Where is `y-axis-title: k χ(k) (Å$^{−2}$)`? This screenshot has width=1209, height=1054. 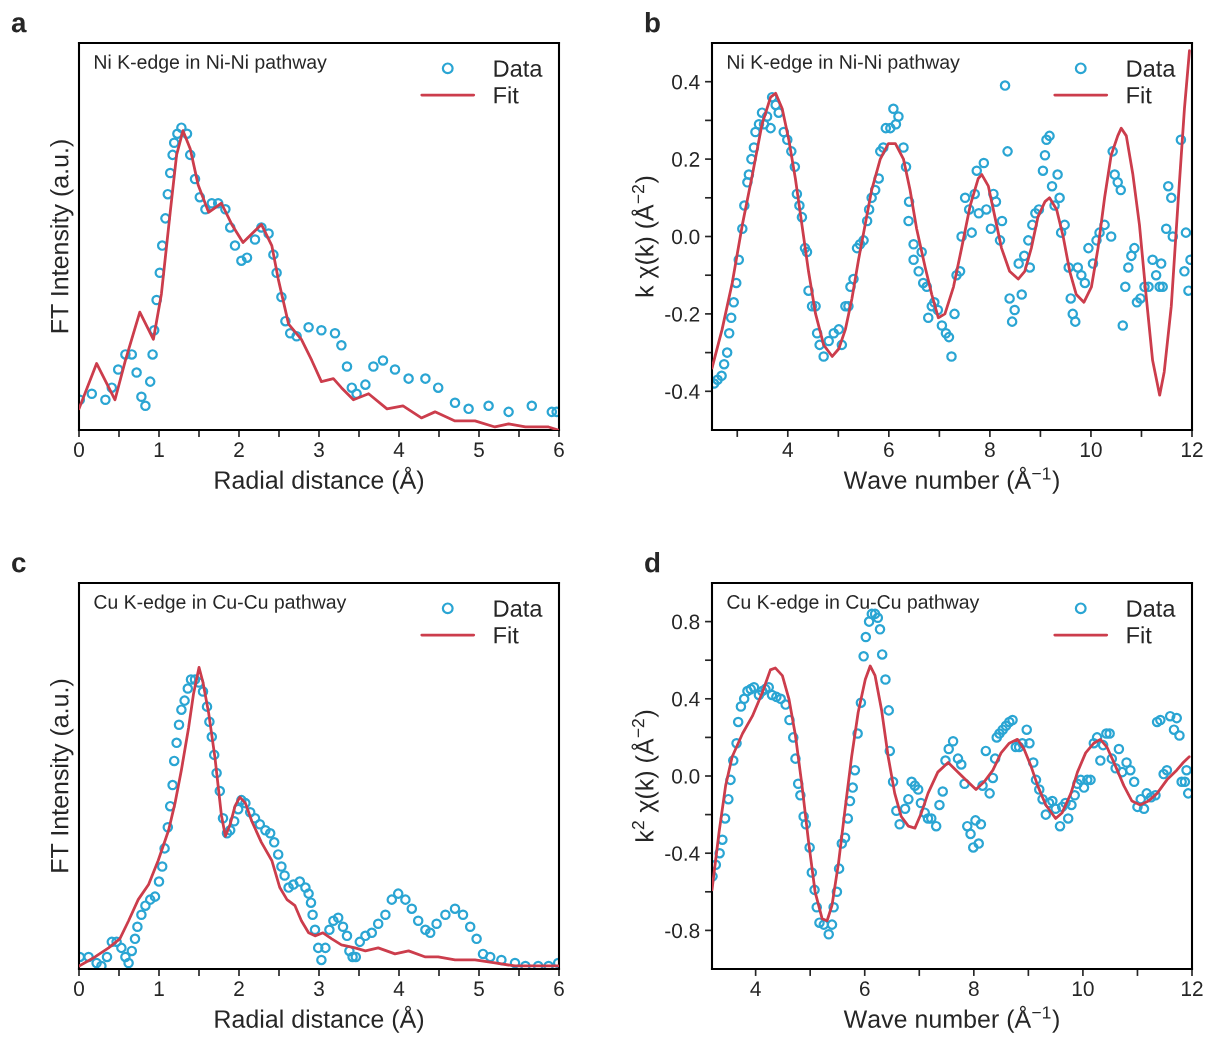 y-axis-title: k χ(k) (Å$^{−2}$) is located at coordinates (645, 236).